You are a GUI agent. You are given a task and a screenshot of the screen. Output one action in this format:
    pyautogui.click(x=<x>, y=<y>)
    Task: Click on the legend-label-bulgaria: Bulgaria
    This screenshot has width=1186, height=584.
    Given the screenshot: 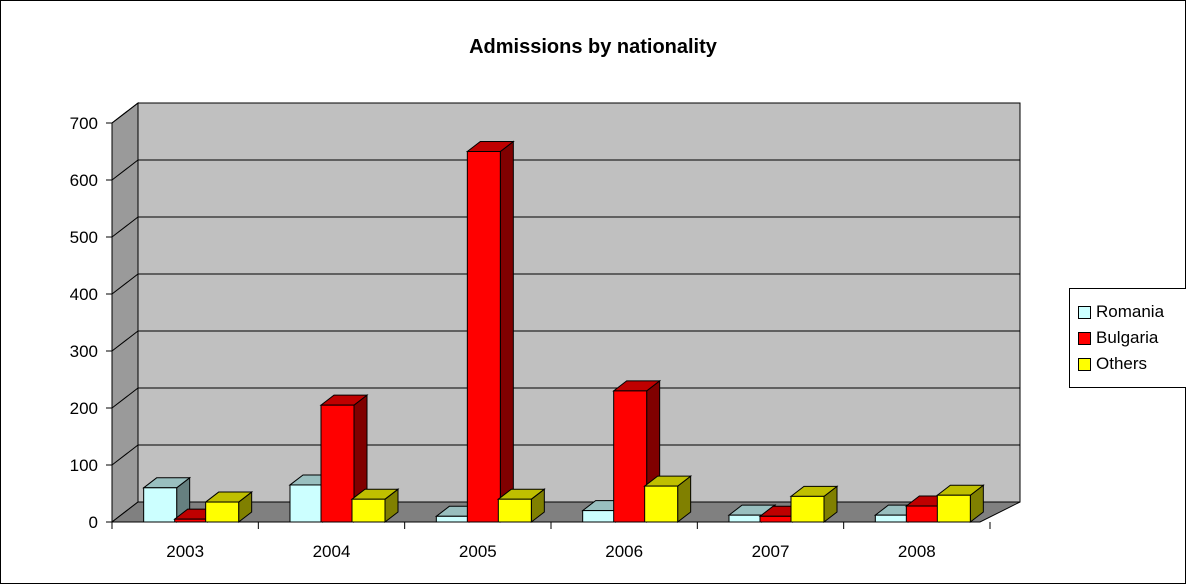 What is the action you would take?
    pyautogui.click(x=1127, y=337)
    